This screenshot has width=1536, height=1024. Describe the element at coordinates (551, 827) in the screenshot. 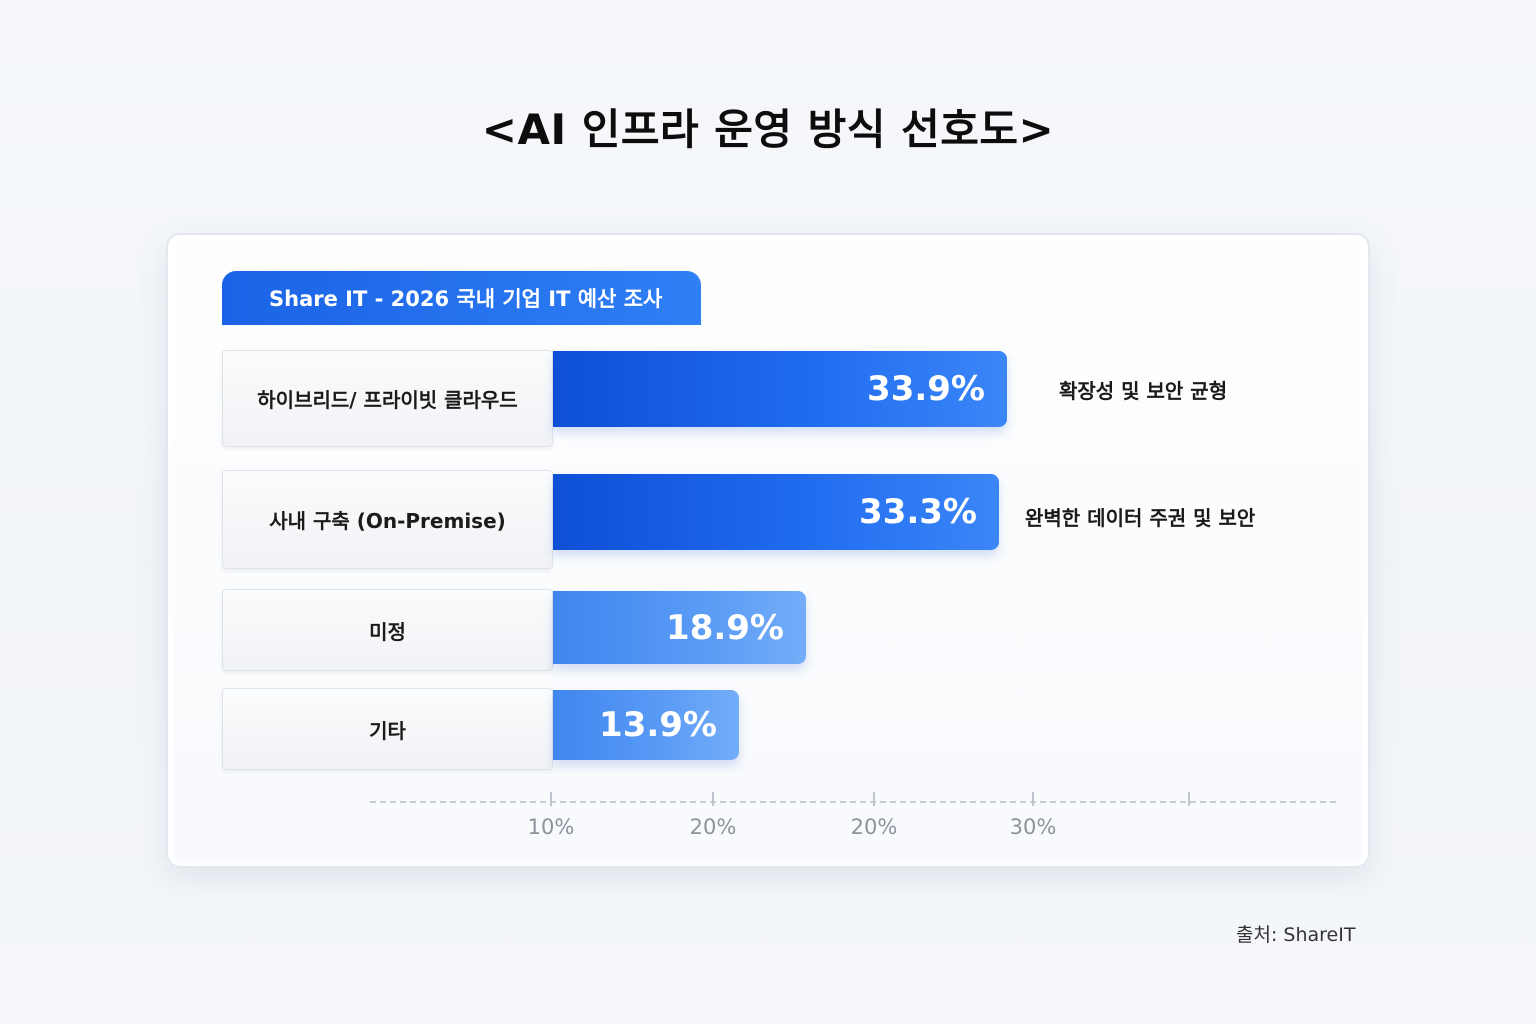

I see `x-tick-label: 10%` at that location.